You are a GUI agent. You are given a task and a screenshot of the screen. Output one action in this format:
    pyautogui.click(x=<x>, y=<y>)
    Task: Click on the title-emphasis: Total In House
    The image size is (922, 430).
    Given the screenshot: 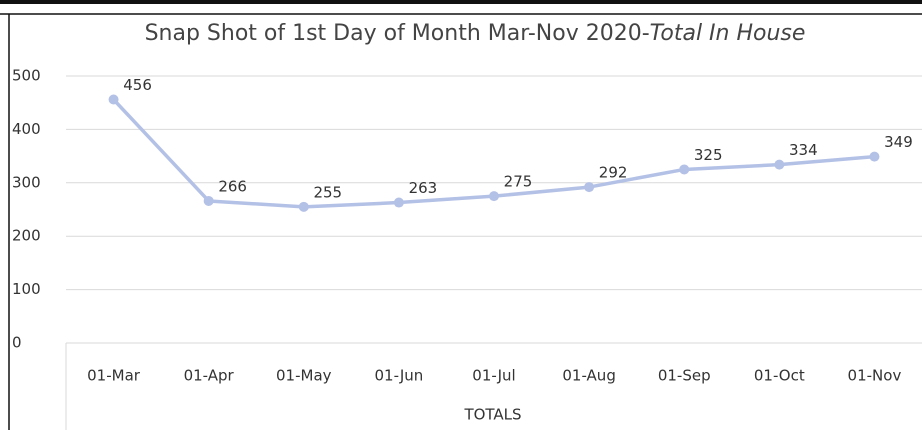 What is the action you would take?
    pyautogui.click(x=728, y=33)
    